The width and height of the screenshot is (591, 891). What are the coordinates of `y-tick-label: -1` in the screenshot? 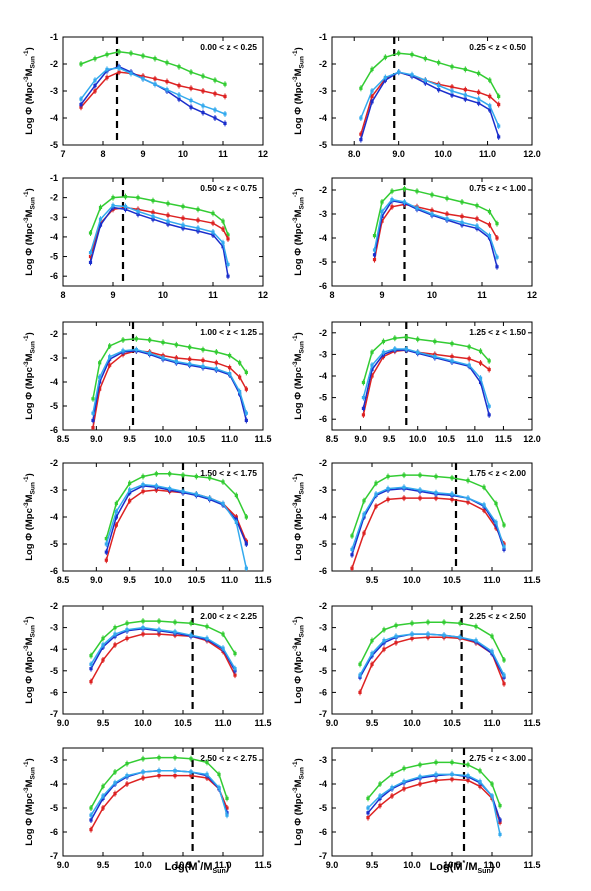 It's located at (54, 37).